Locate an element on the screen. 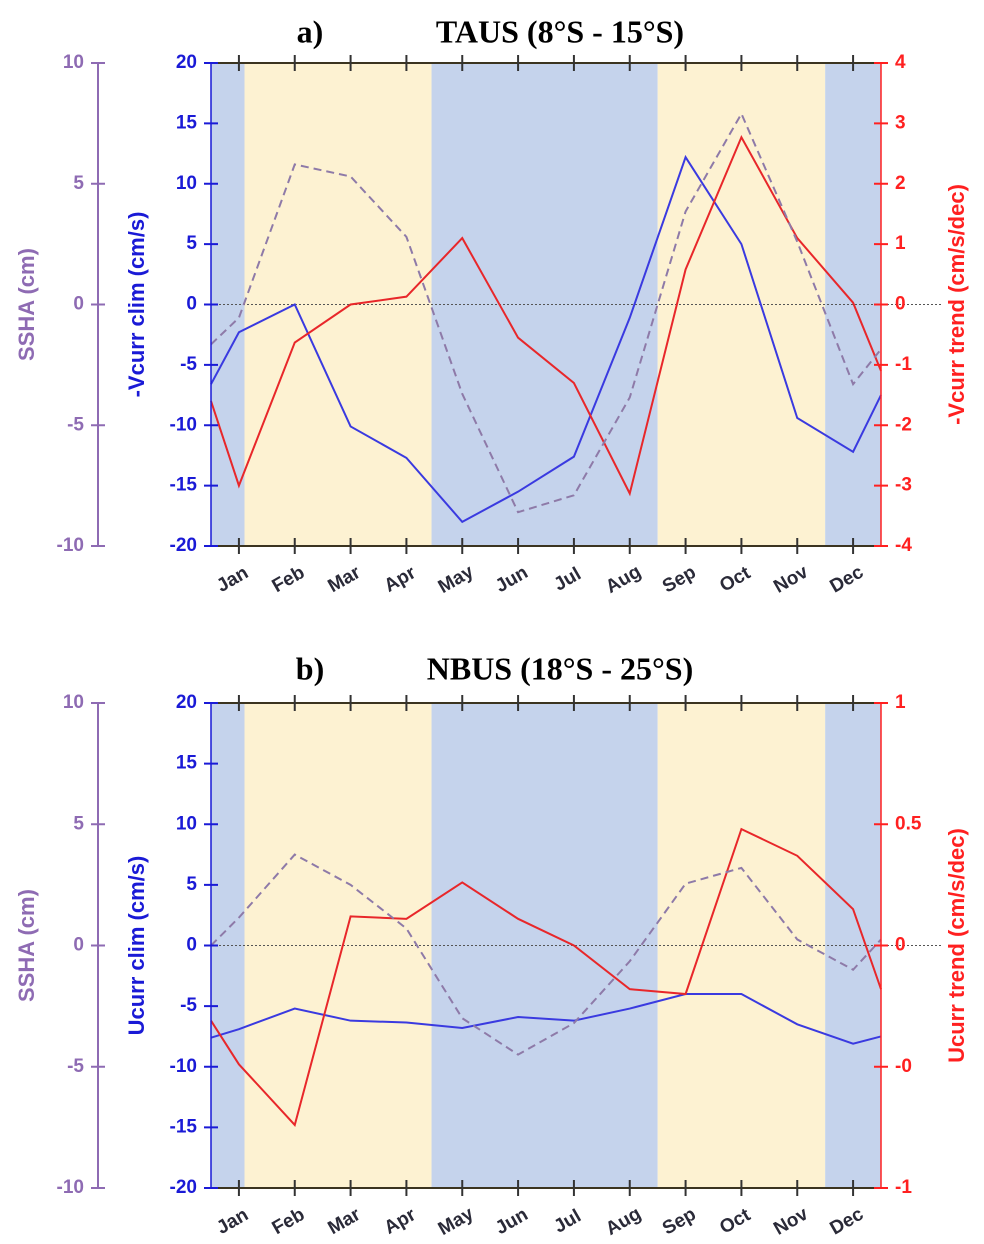  y2-axis-title: Ucurr trend (cm/s/dec) is located at coordinates (956, 945).